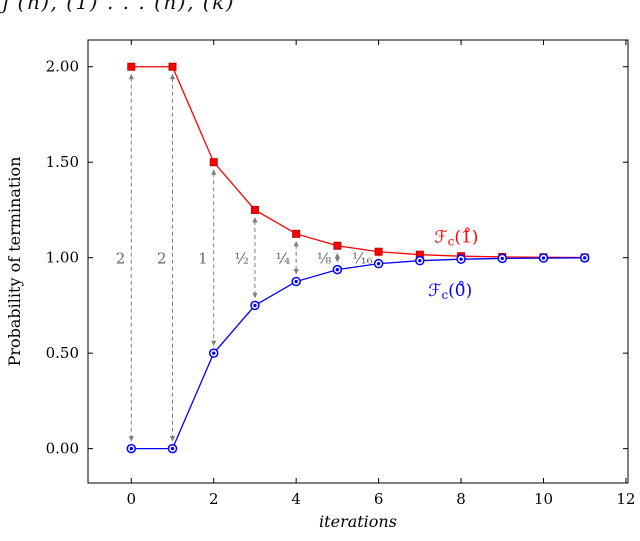 This screenshot has height=541, width=640. What do you see at coordinates (450, 291) in the screenshot?
I see `legend-label-zero: ℱc(0̊)` at bounding box center [450, 291].